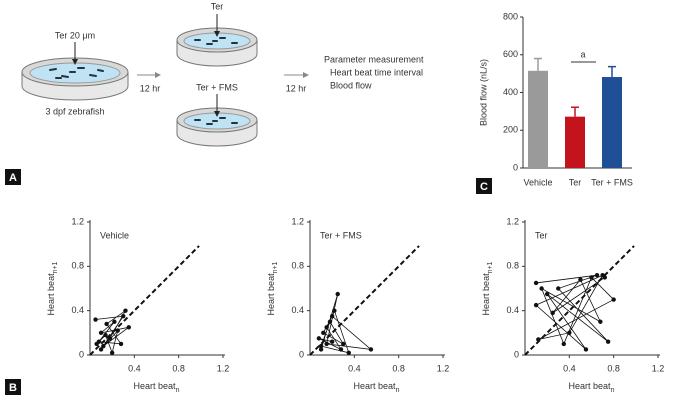 The height and width of the screenshot is (403, 676). Describe the element at coordinates (112, 332) in the screenshot. I see `trajectory` at that location.